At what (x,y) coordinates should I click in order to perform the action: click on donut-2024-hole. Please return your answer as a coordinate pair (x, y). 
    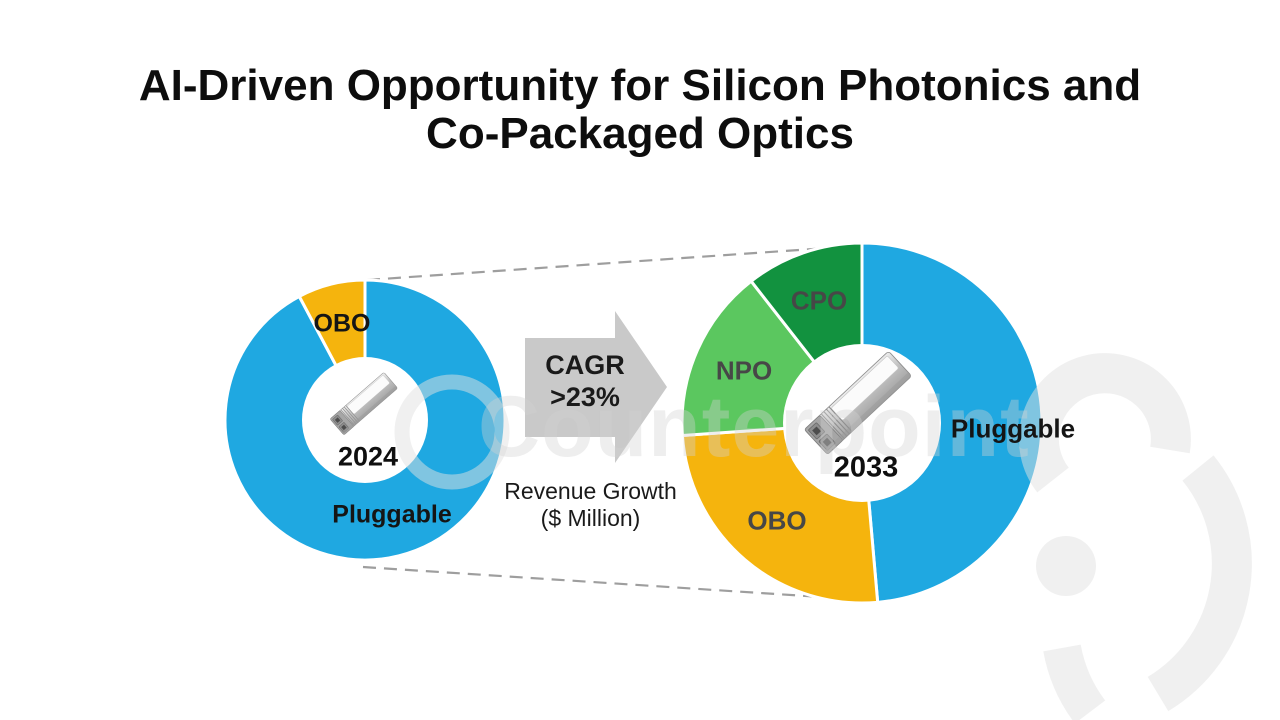
    Looking at the image, I should click on (365, 420).